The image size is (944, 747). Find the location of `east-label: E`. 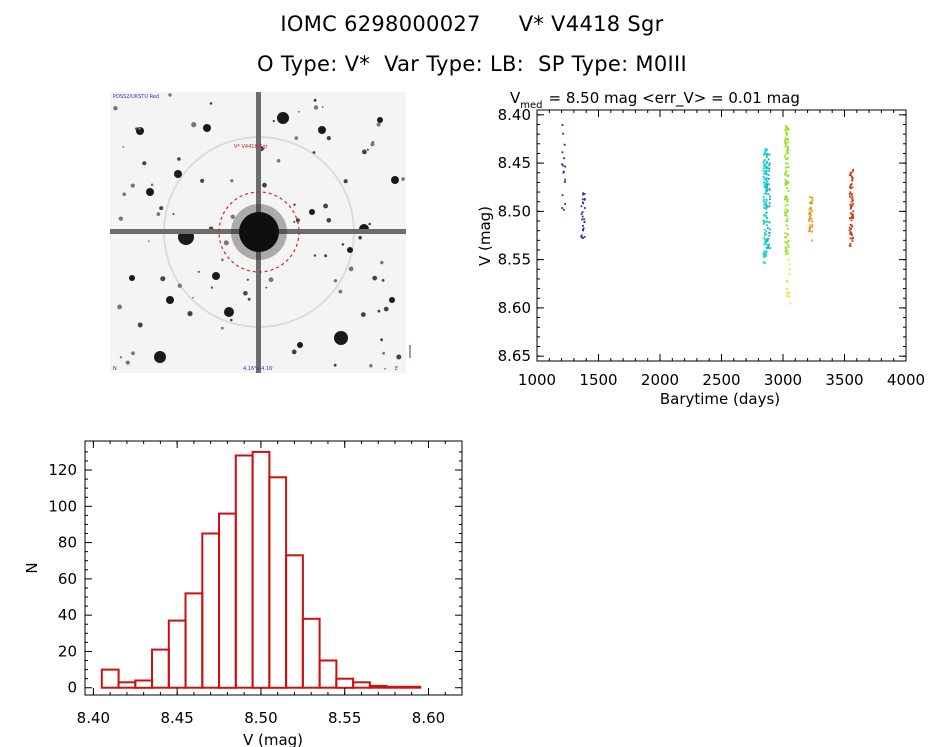

east-label: E is located at coordinates (396, 369).